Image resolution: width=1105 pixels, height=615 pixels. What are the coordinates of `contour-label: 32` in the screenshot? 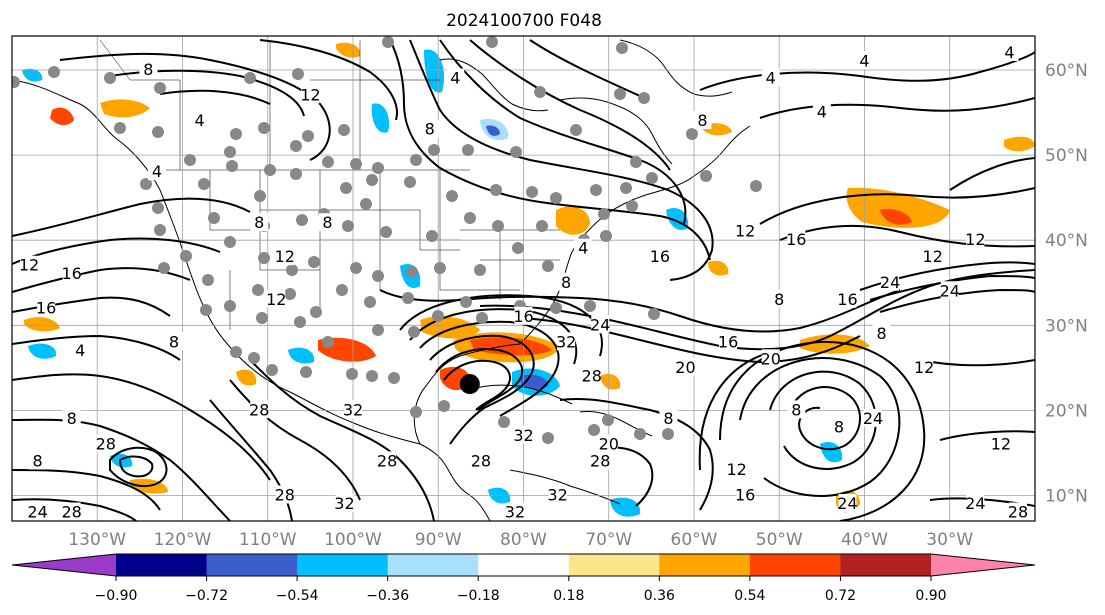 It's located at (523, 435).